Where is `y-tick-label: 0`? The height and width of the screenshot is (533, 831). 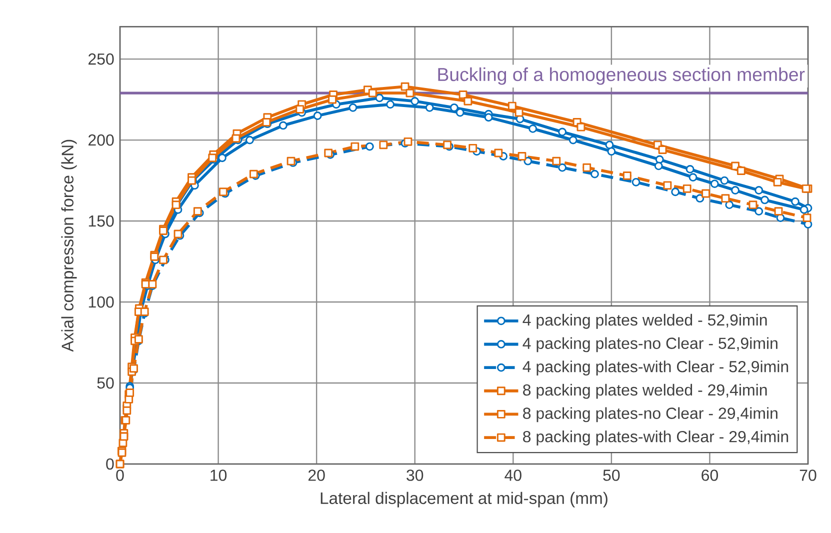 y-tick-label: 0 is located at coordinates (110, 464).